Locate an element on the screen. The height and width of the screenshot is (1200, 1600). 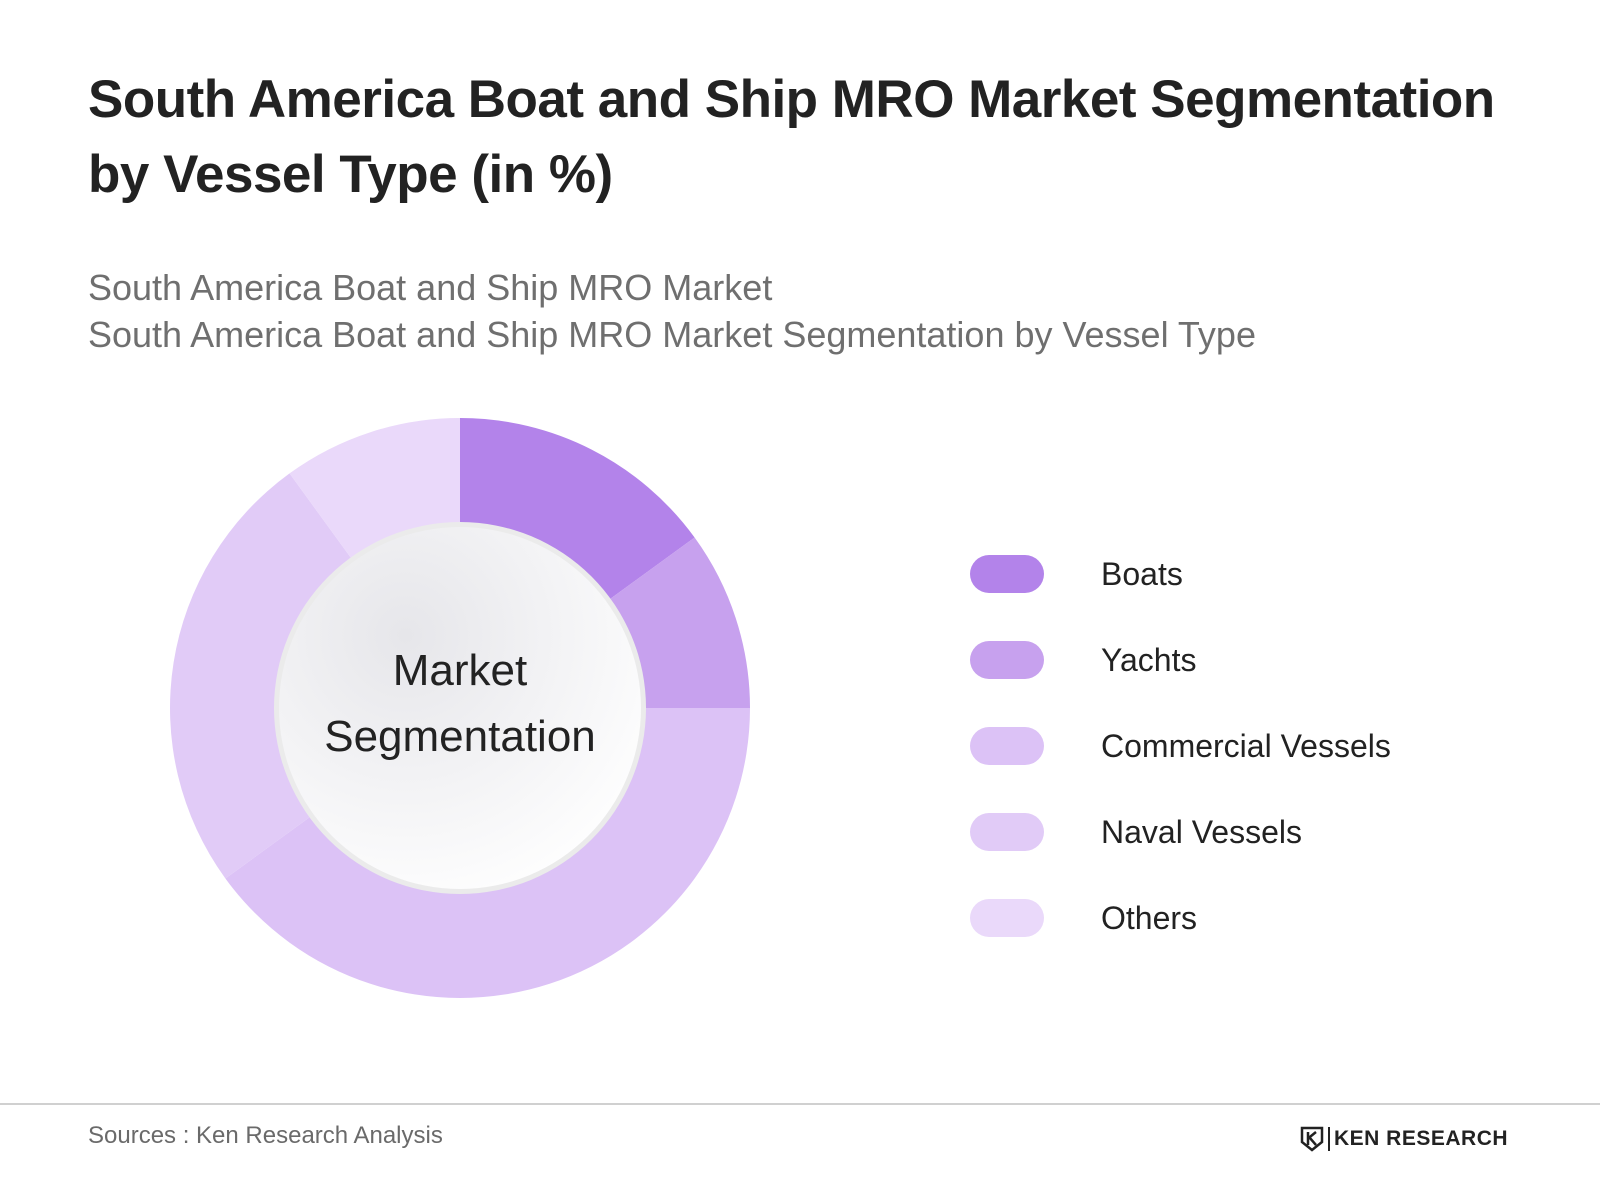
footer-divider is located at coordinates (800, 1104).